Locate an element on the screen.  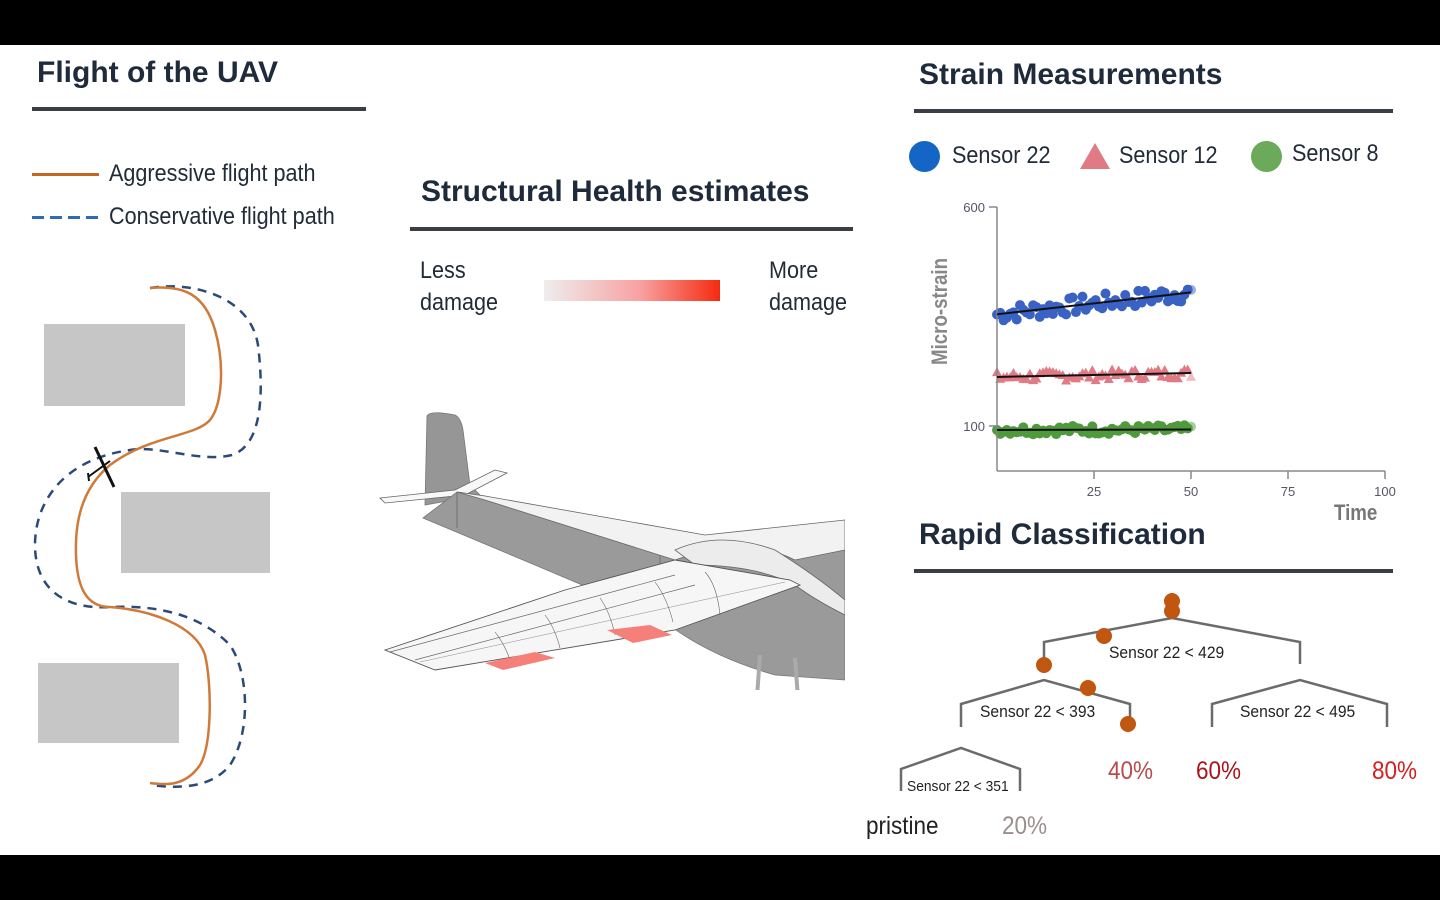
strain-trend-lines is located at coordinates (1094, 361).